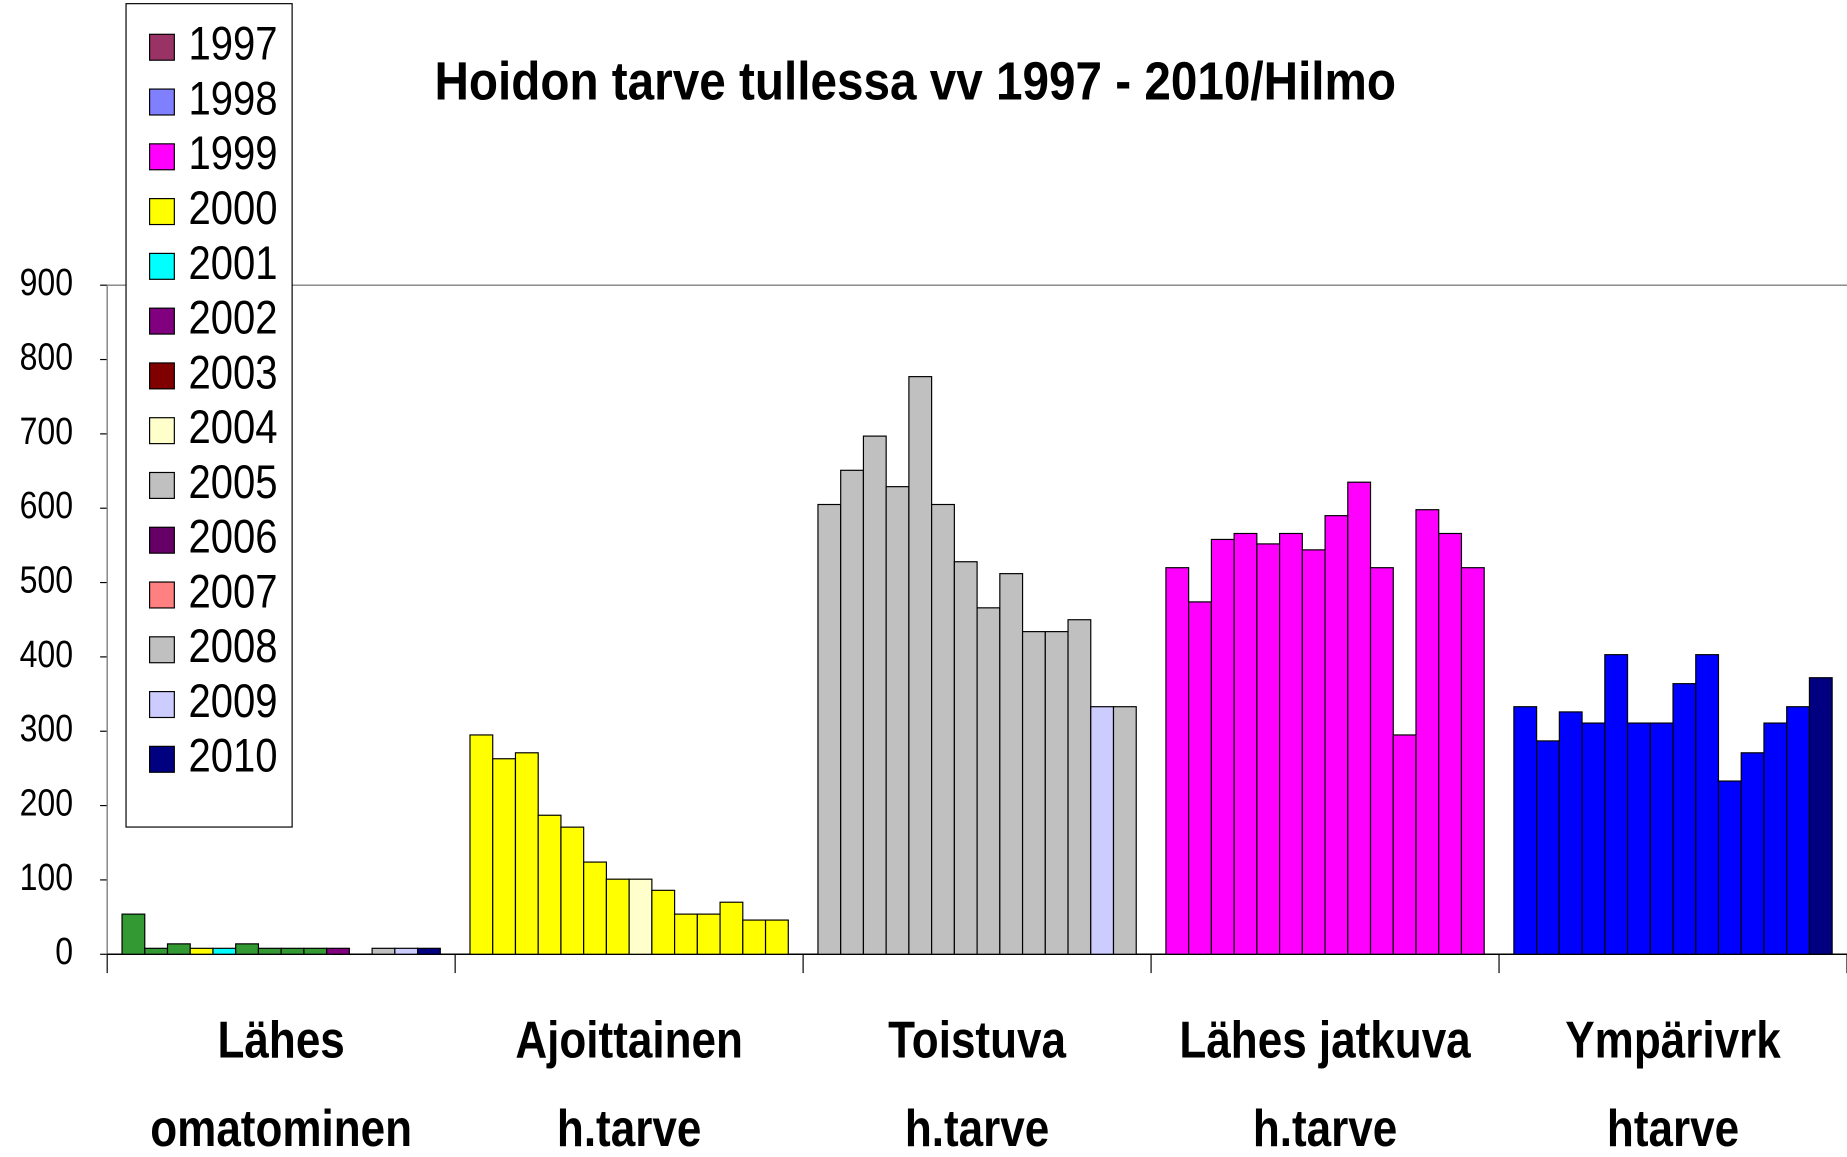 The width and height of the screenshot is (1847, 1157). What do you see at coordinates (232, 537) in the screenshot?
I see `legend-label: 2006` at bounding box center [232, 537].